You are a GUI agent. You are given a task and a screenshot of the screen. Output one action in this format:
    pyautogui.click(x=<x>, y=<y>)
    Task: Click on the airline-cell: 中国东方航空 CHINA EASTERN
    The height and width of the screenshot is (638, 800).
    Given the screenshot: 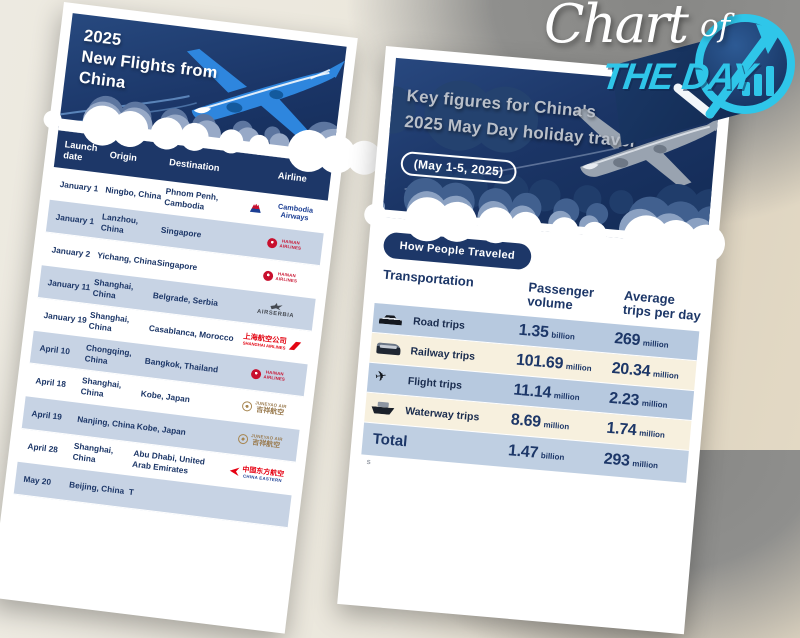 What is the action you would take?
    pyautogui.click(x=255, y=474)
    